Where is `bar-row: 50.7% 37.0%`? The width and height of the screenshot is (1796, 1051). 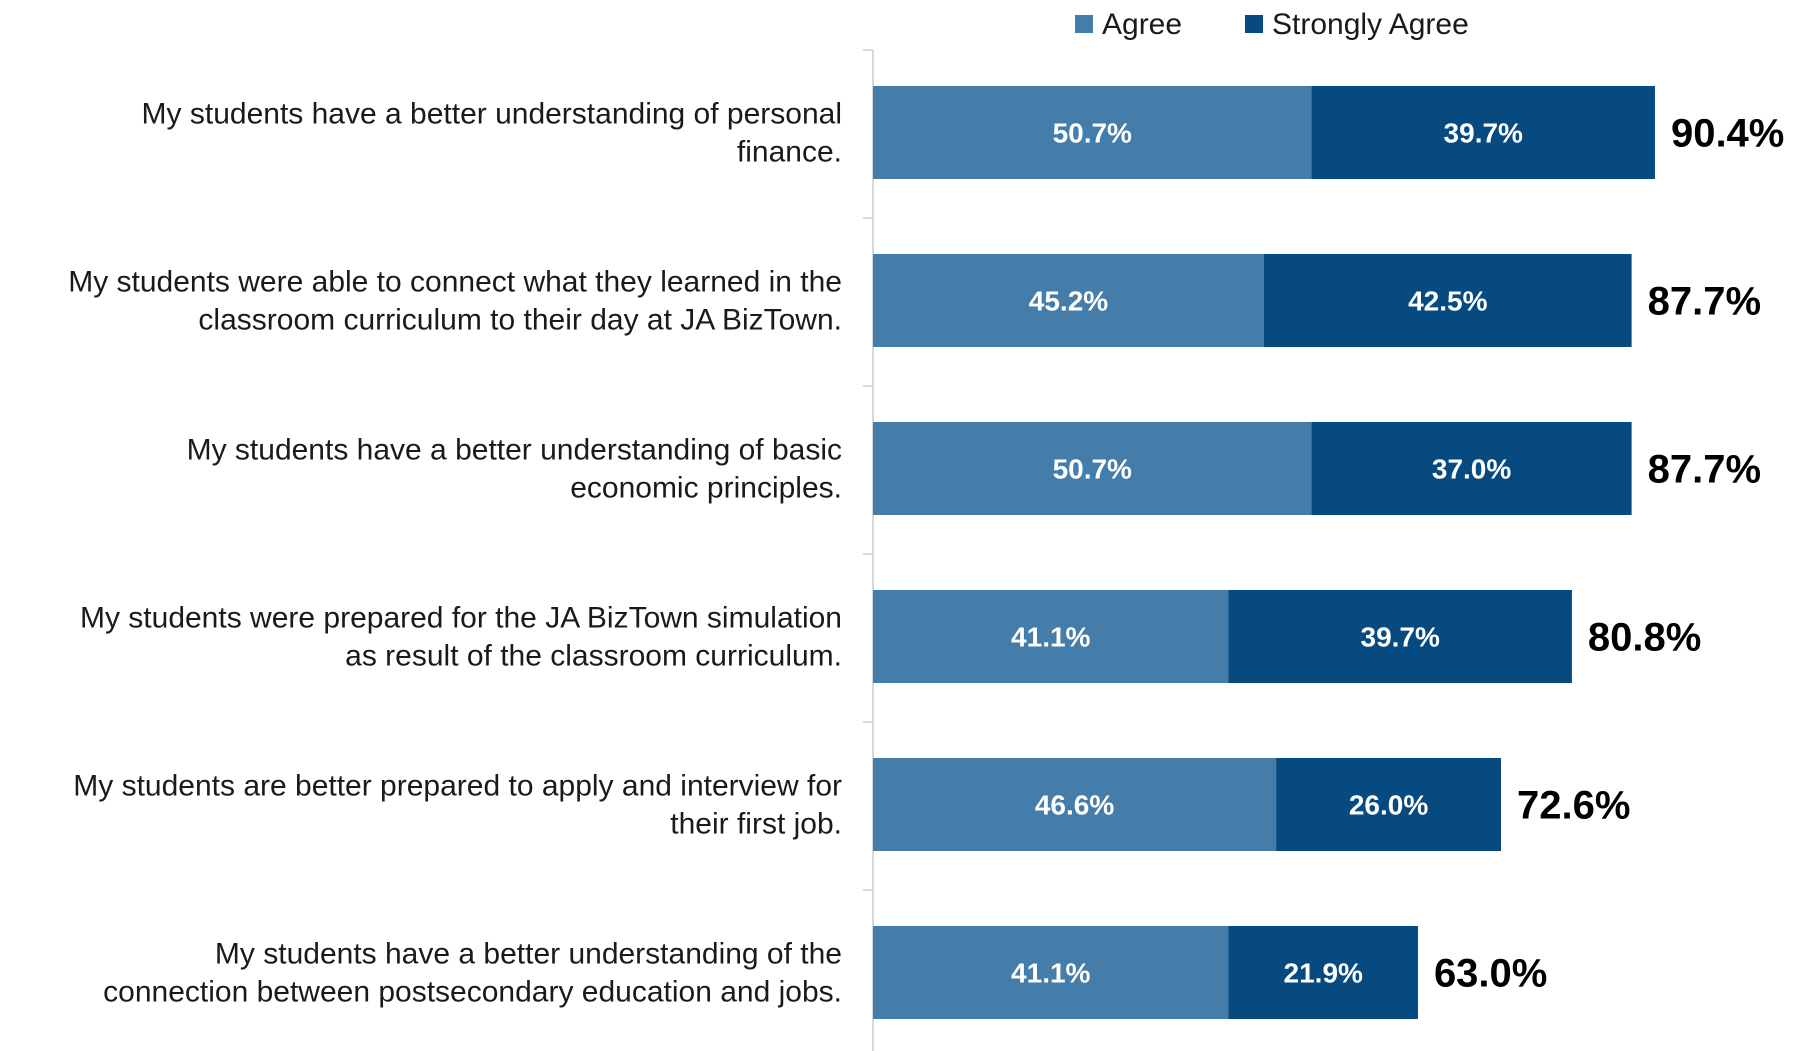
bar-row: 50.7% 37.0% is located at coordinates (1252, 468).